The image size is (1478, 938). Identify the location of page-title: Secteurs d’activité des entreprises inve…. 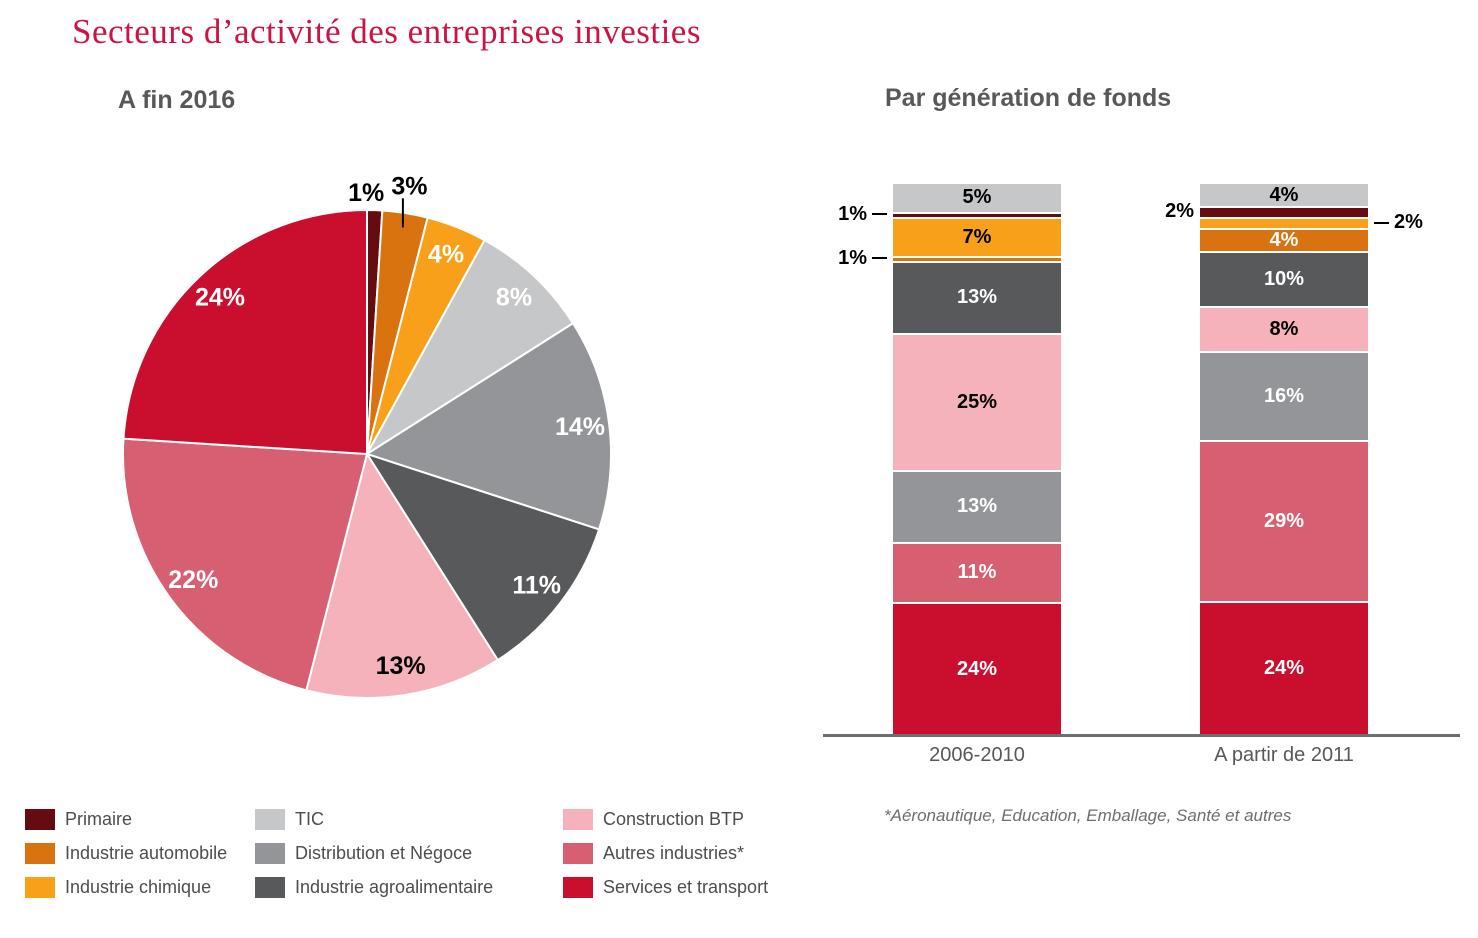
(386, 31).